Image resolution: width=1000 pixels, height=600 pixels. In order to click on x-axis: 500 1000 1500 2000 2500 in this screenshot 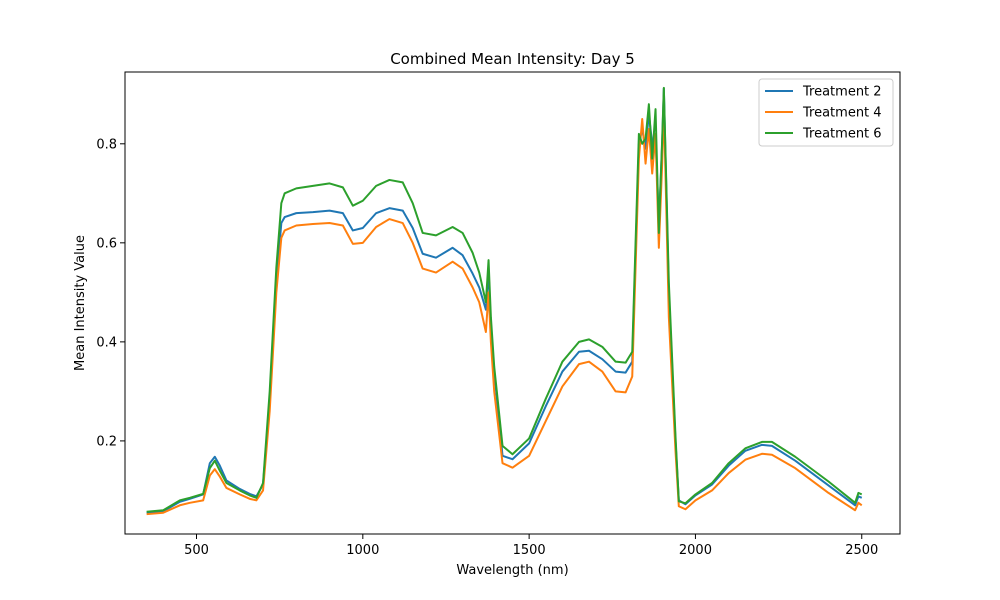, I will do `click(531, 546)`.